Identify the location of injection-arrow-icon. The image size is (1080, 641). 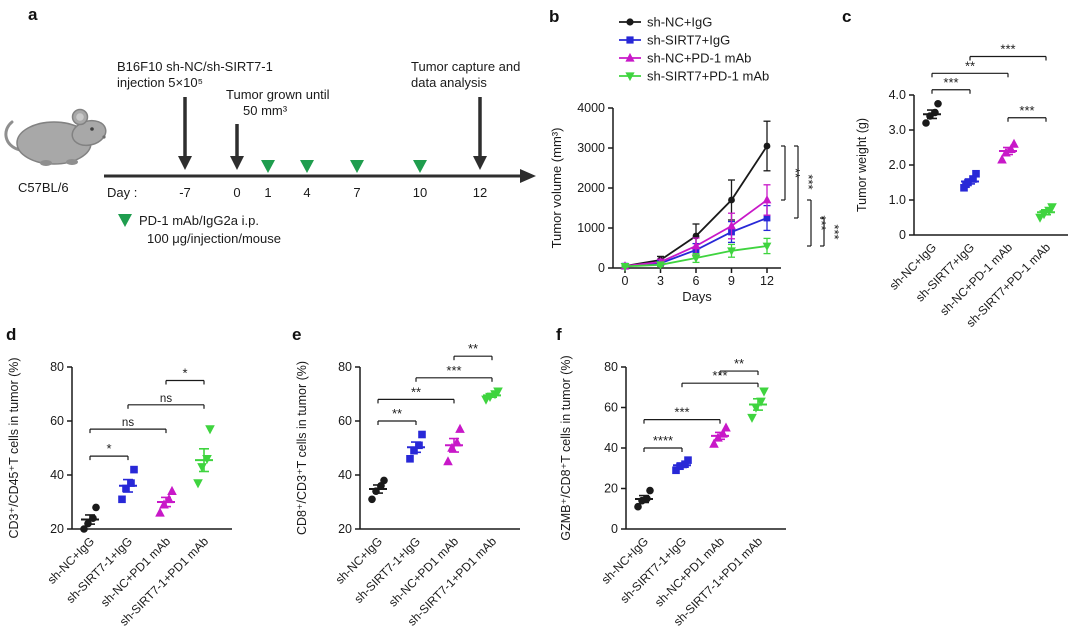
(185, 133).